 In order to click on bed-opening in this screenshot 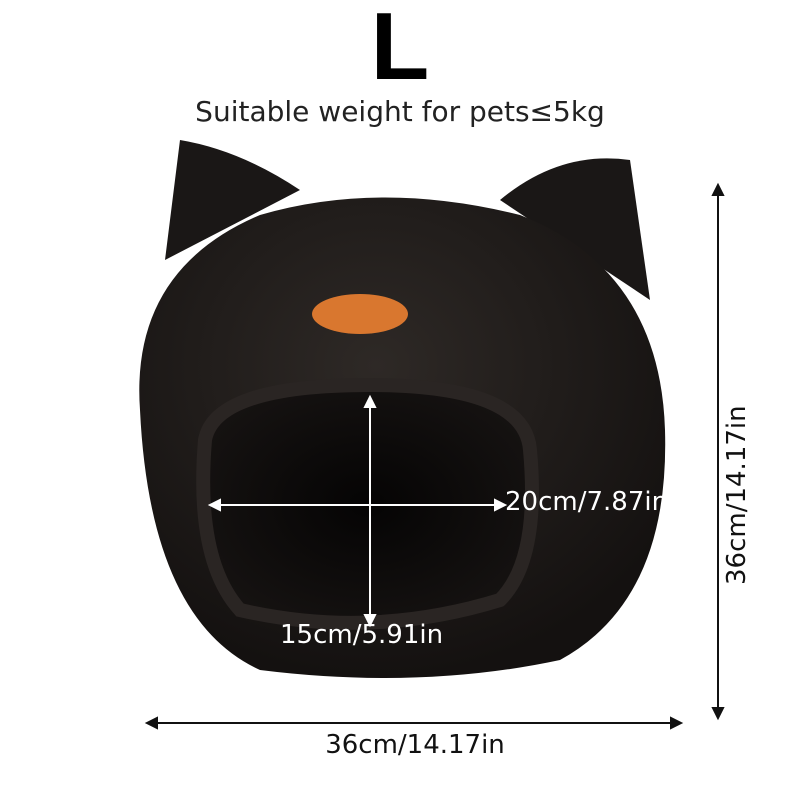, I will do `click(367, 503)`.